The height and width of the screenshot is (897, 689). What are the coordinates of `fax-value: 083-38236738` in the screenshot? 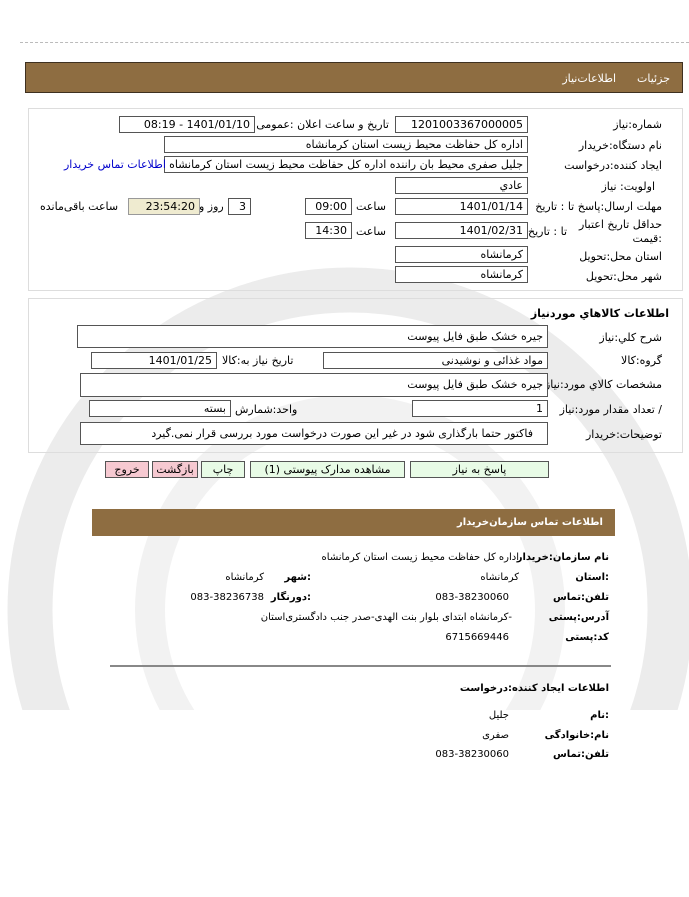 It's located at (227, 597).